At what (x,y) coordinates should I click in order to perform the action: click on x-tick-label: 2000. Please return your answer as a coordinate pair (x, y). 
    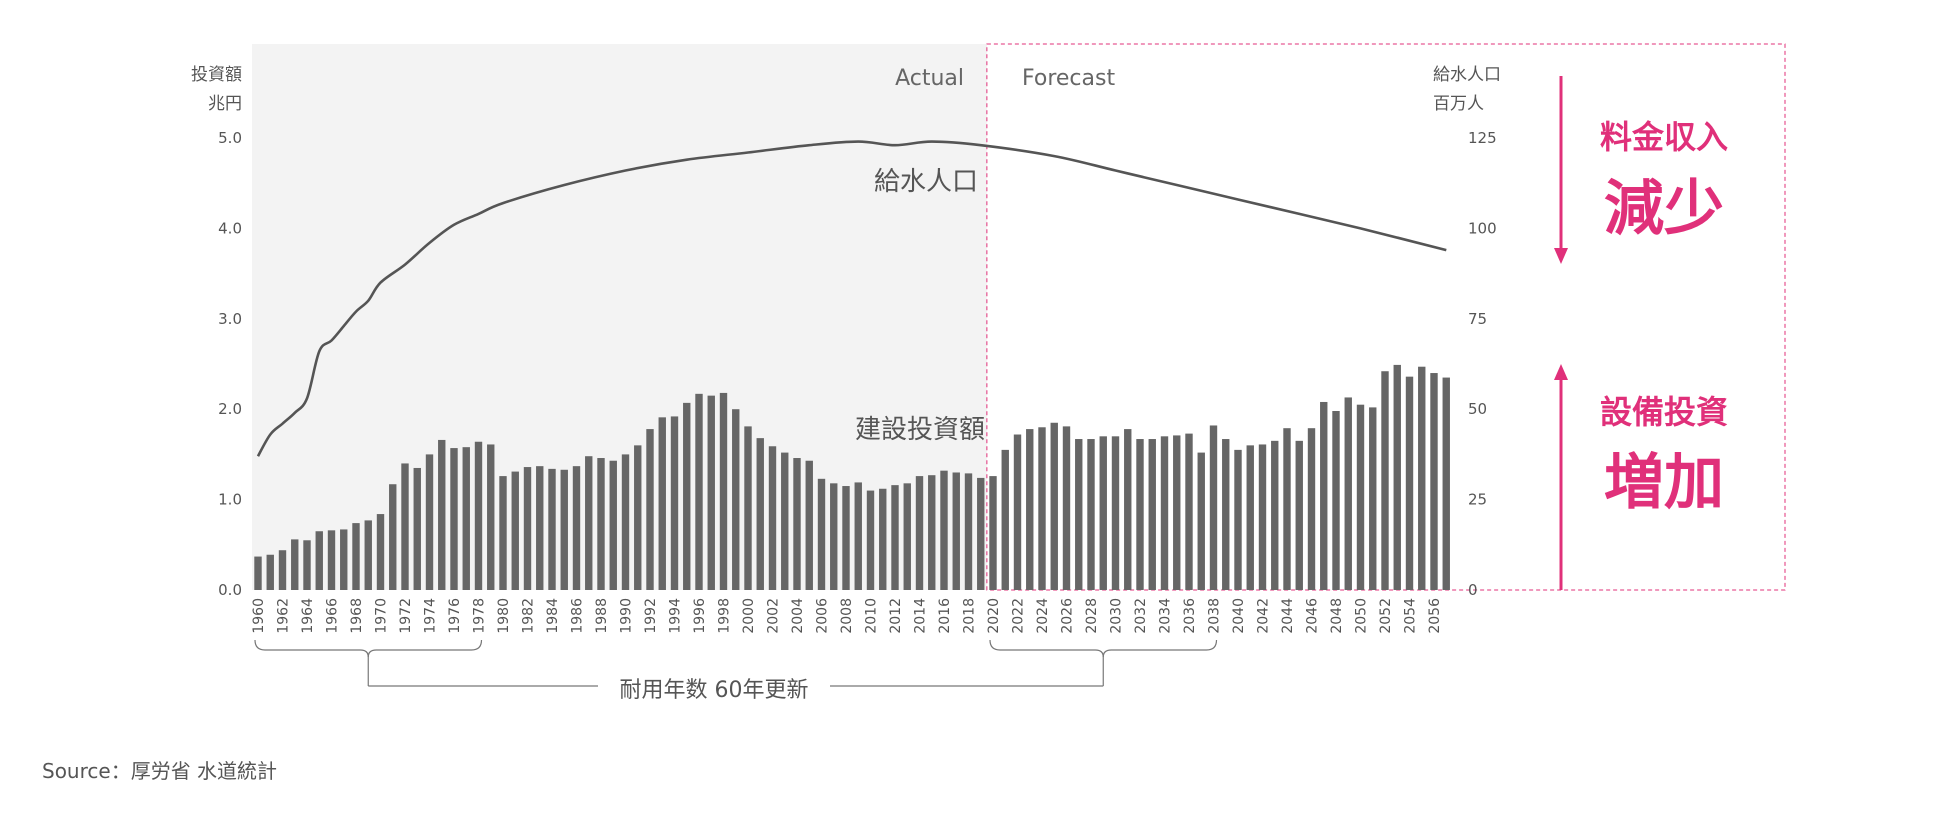
    Looking at the image, I should click on (749, 616).